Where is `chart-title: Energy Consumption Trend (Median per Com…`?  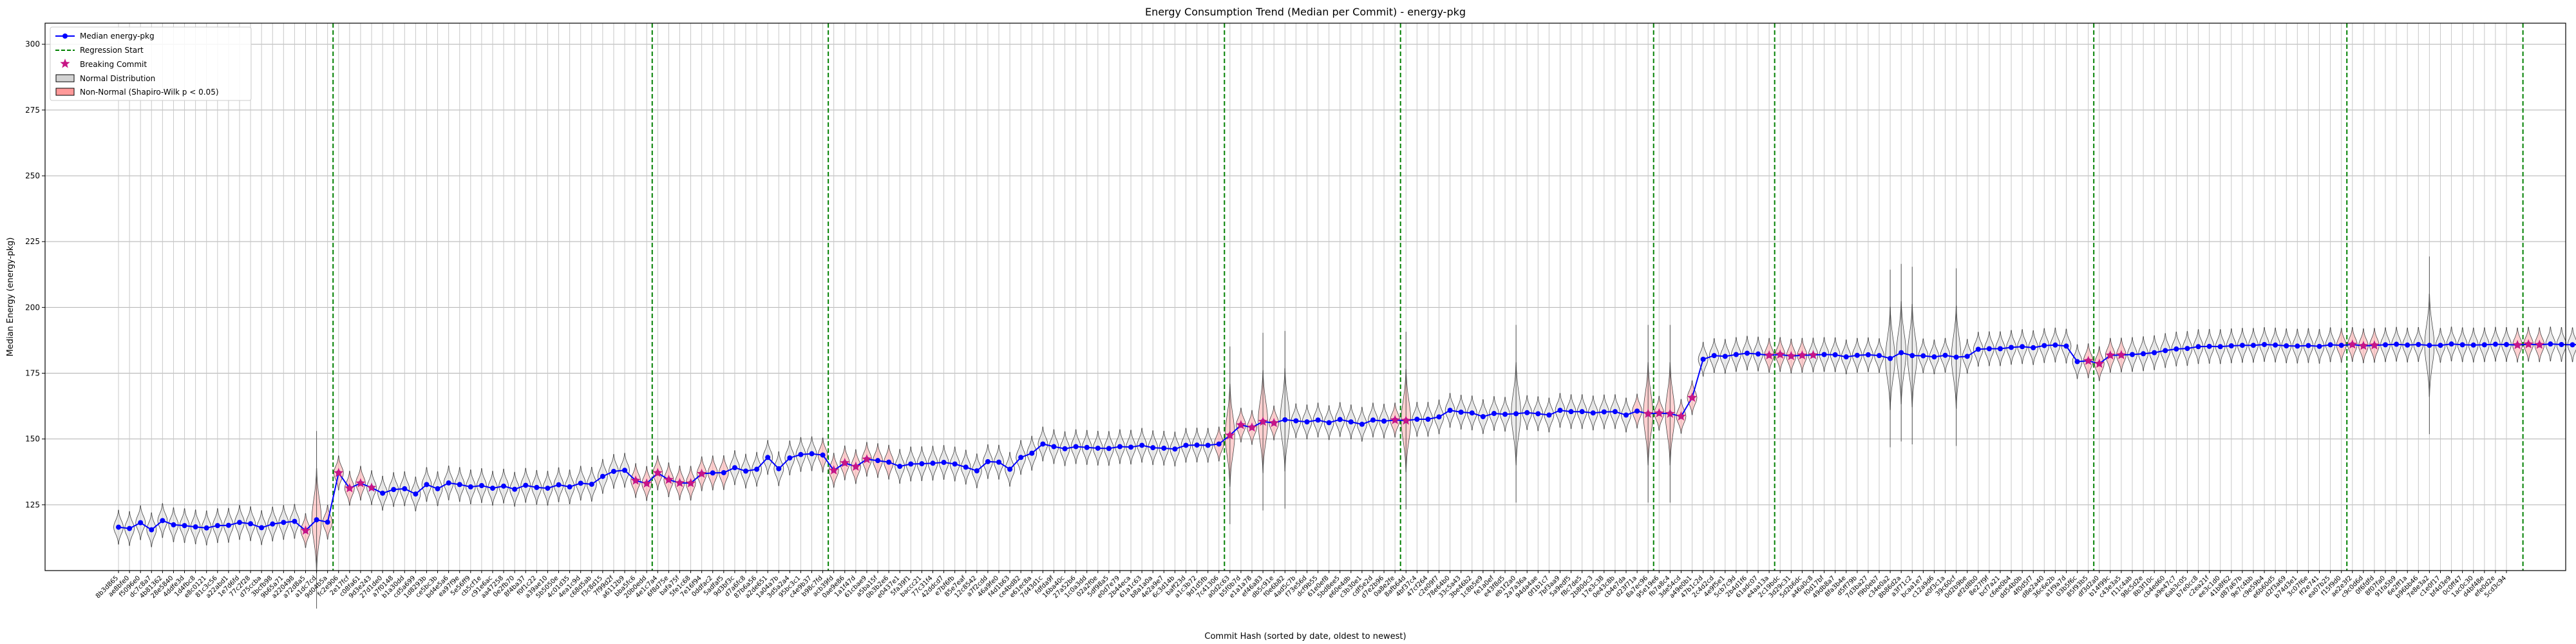 chart-title: Energy Consumption Trend (Median per Com… is located at coordinates (1305, 12).